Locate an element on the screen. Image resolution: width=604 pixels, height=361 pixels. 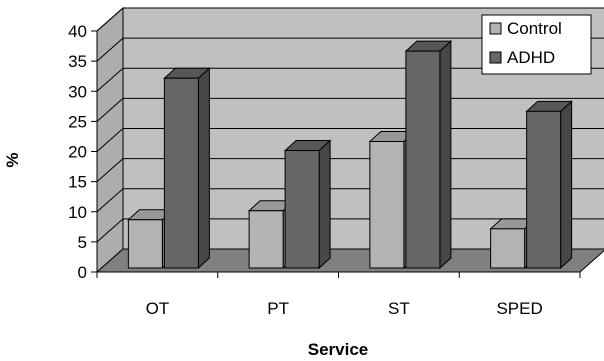
bar-adhd-pt is located at coordinates (307, 204).